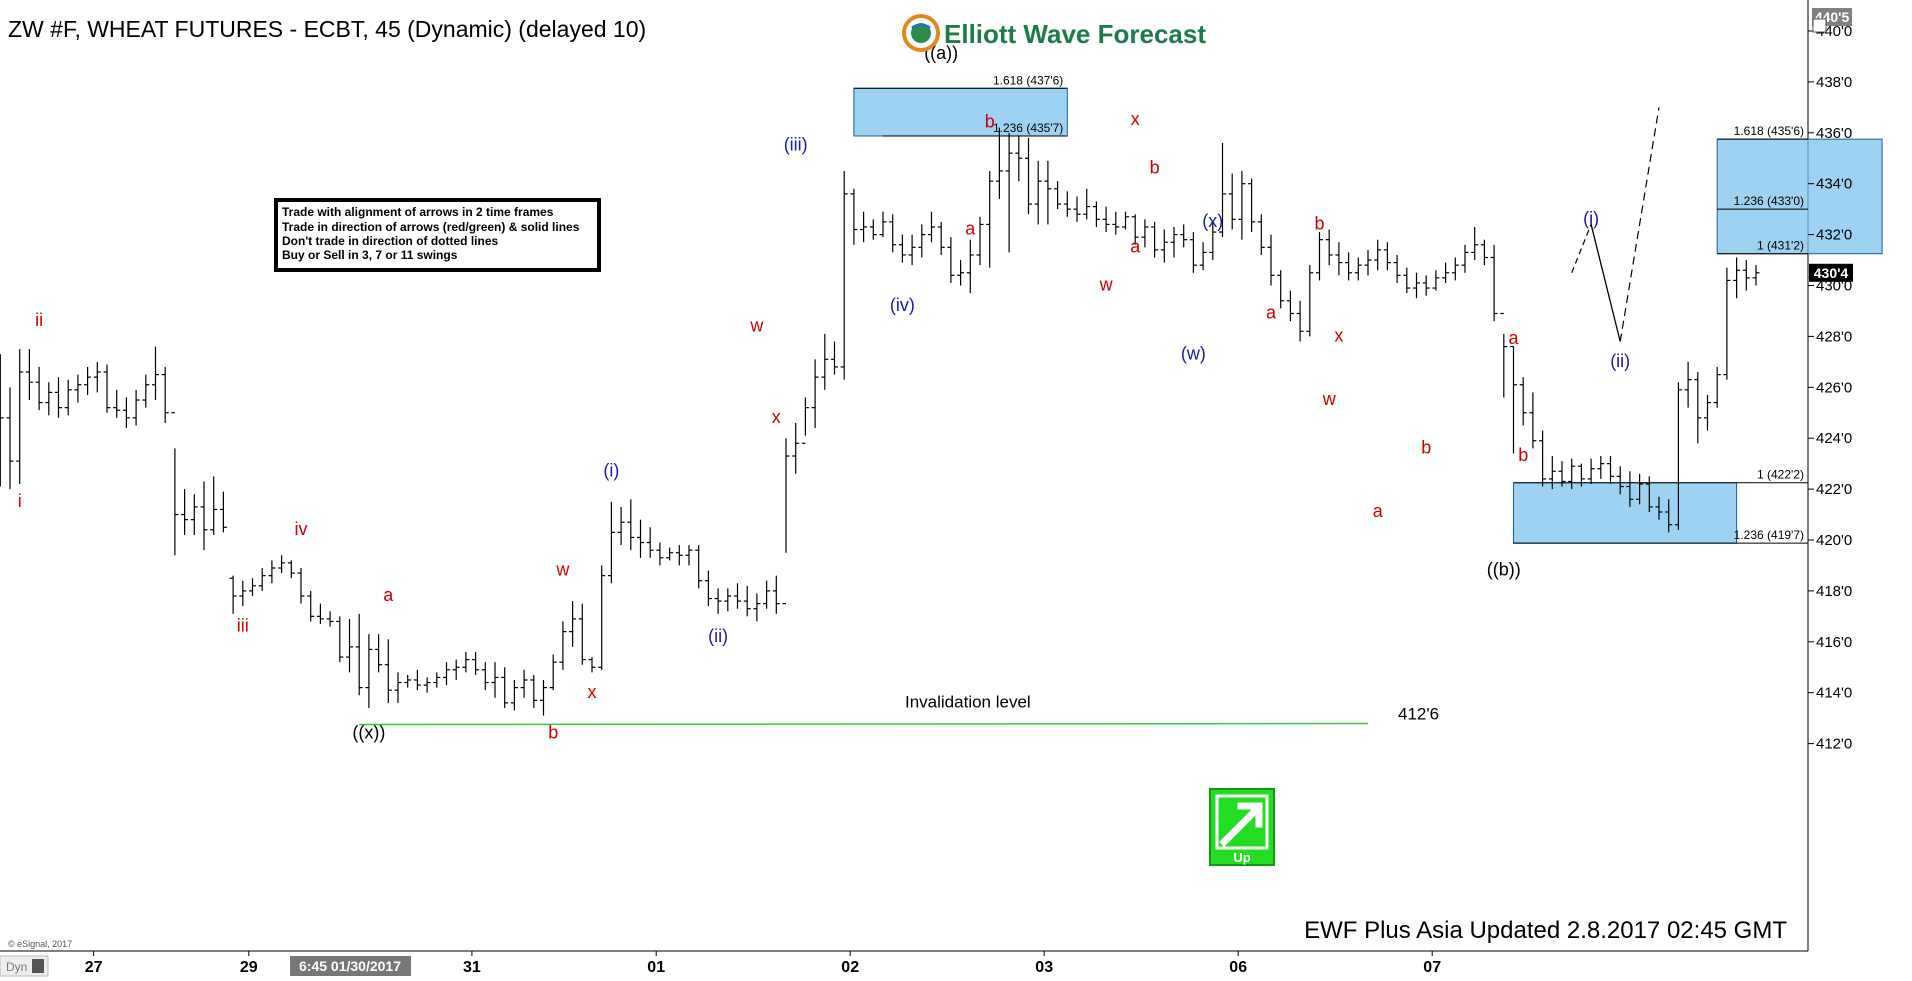 This screenshot has height=981, width=1912. Describe the element at coordinates (1769, 131) in the screenshot. I see `fib-label-2: 1.618 (435'6)` at that location.